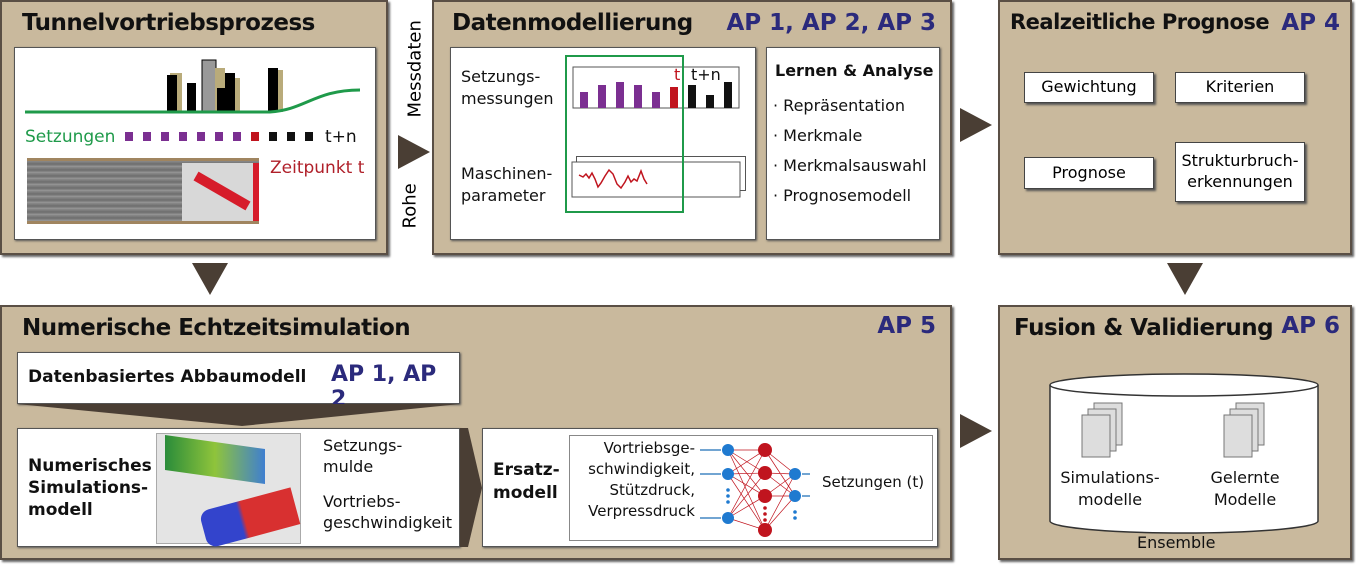 The image size is (1356, 565). Describe the element at coordinates (167, 377) in the screenshot. I see `abbaumodell-label: Datenbasiertes Abbaumodell` at that location.